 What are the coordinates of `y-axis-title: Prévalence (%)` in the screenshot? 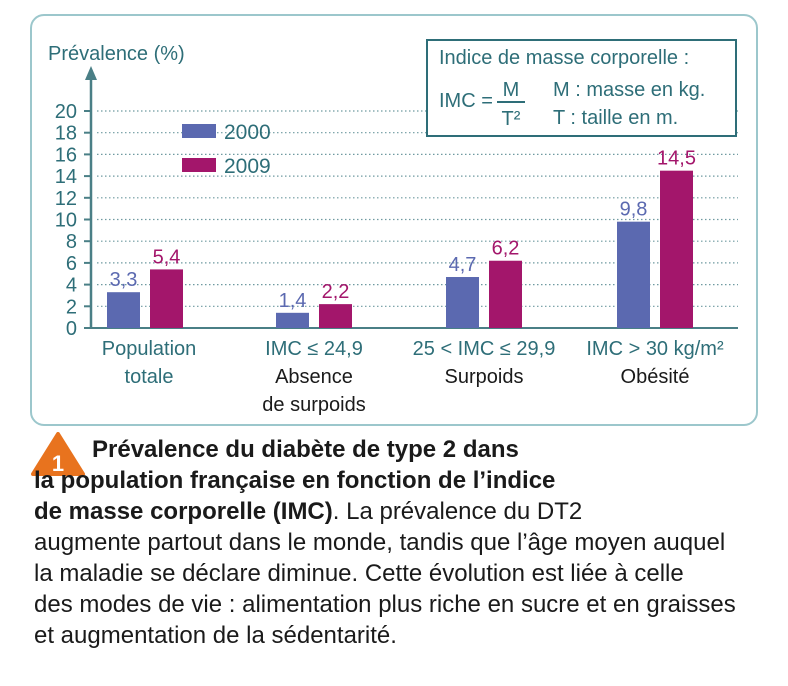 It's located at (116, 54).